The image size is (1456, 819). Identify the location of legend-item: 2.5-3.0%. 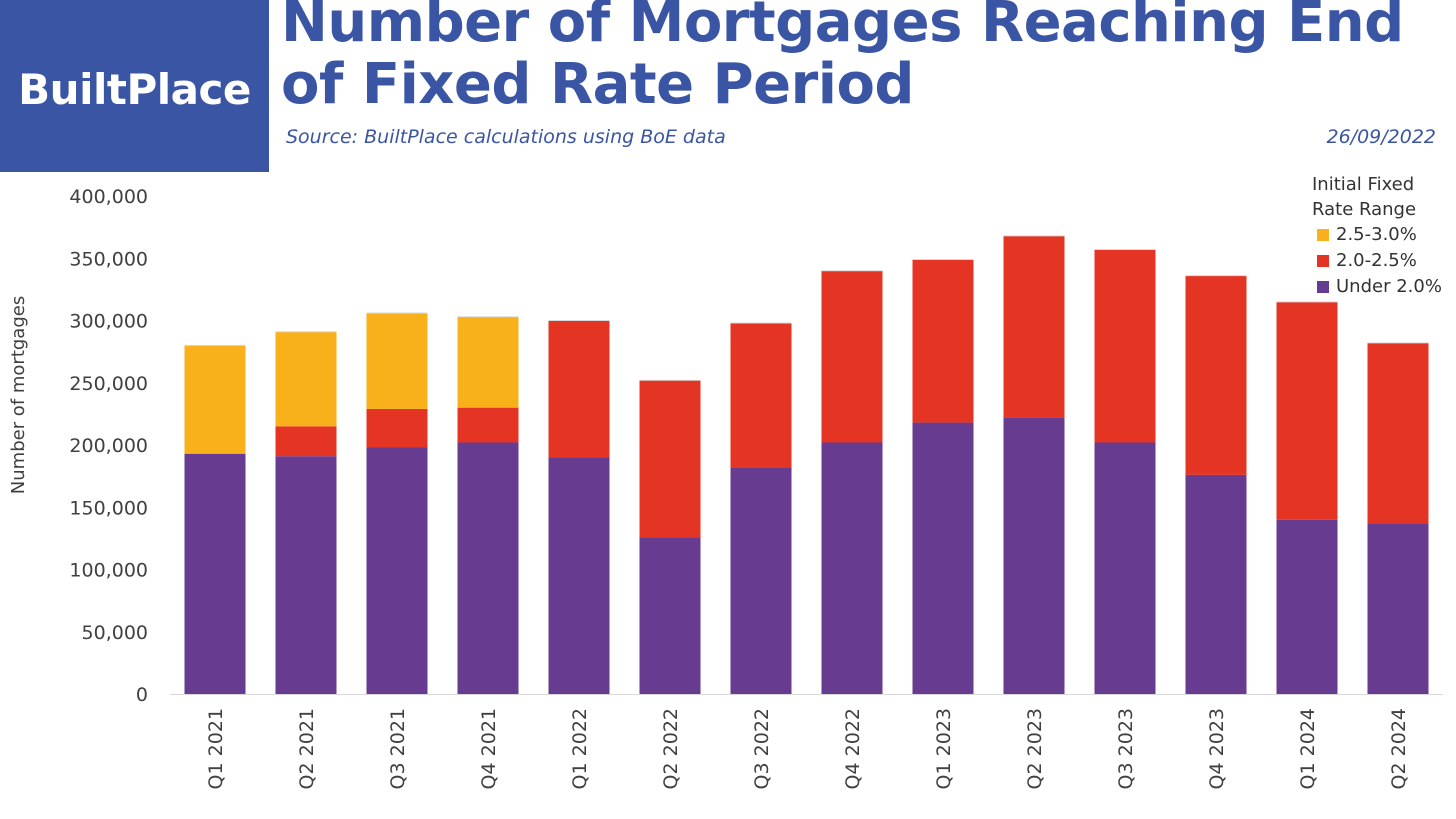
(1377, 235).